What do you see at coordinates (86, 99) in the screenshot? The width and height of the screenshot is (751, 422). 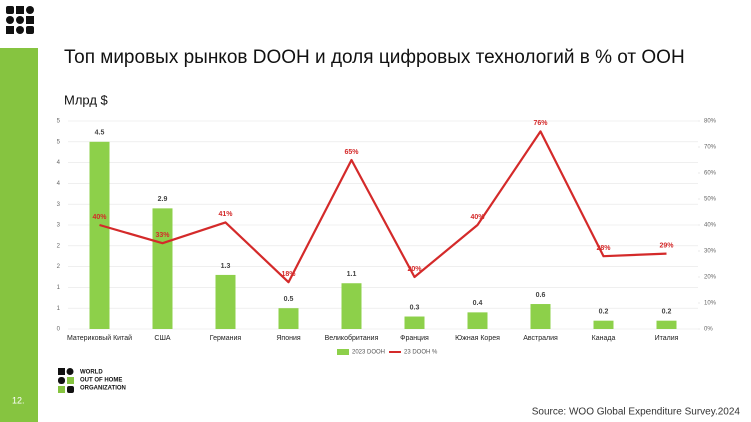 I see `y-axis-label: Млрд $` at bounding box center [86, 99].